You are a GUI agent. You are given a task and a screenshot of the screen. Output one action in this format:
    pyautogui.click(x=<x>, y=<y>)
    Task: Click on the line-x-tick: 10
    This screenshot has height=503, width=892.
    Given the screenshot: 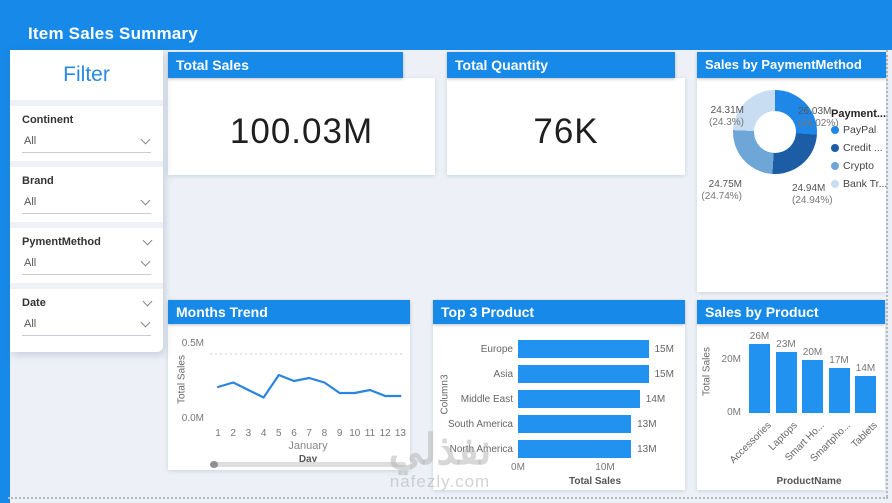 What is the action you would take?
    pyautogui.click(x=355, y=433)
    